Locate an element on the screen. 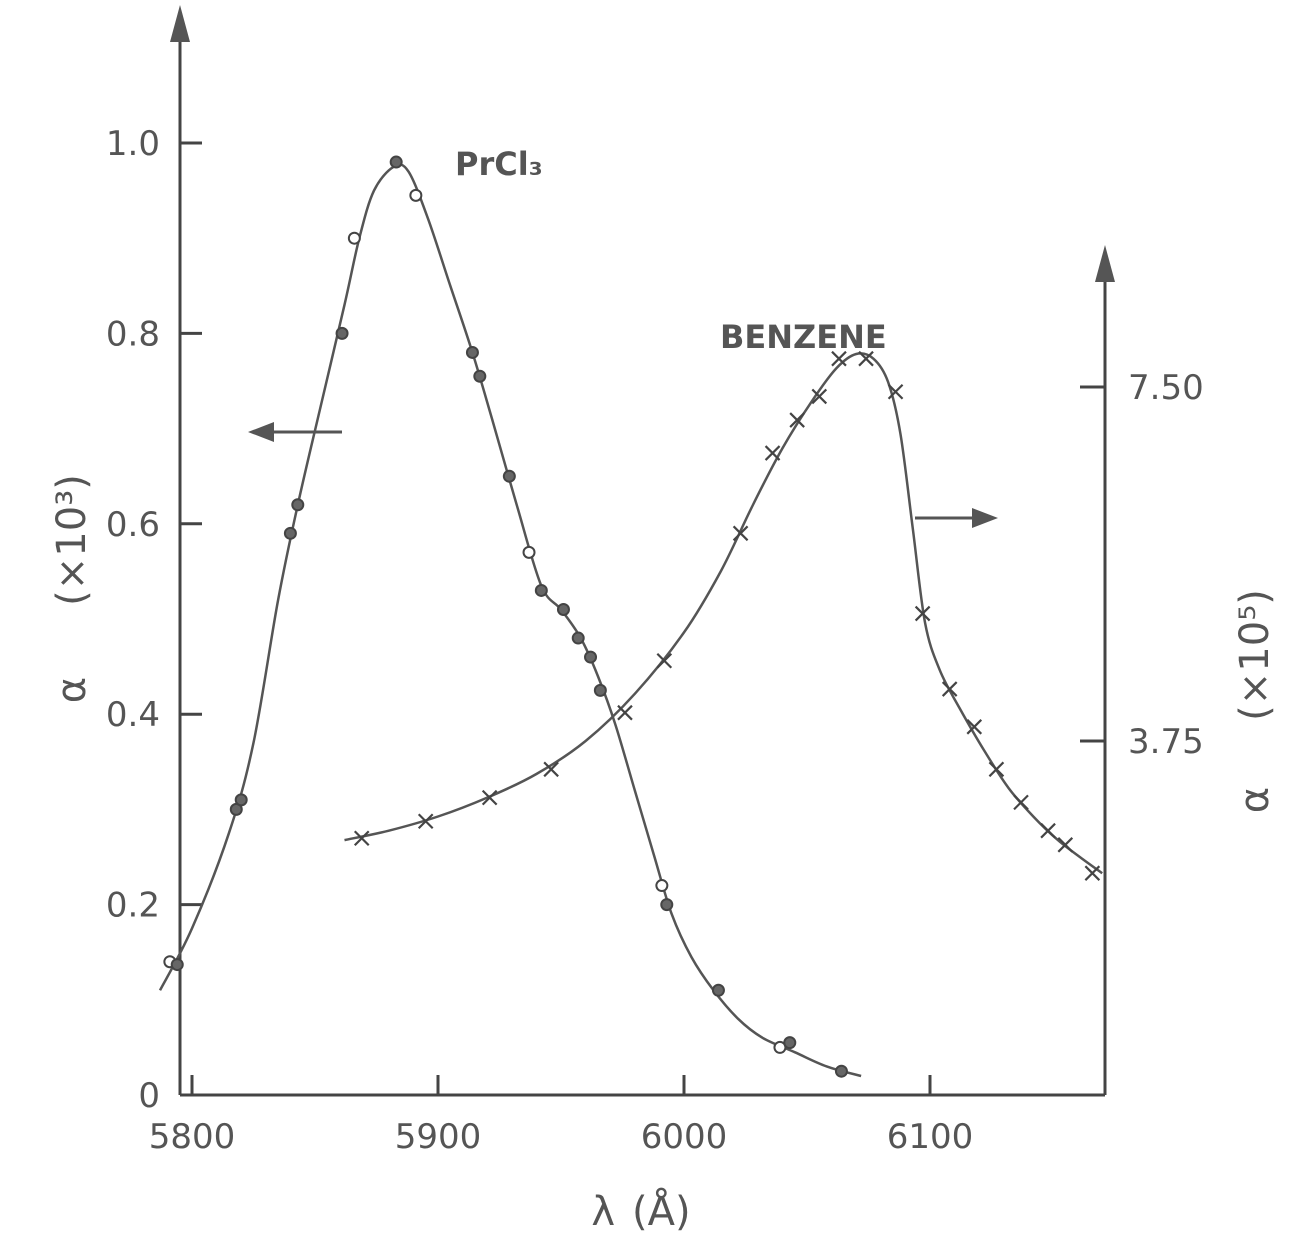 The width and height of the screenshot is (1296, 1234). right-axis-pointer-arrow-icon is located at coordinates (956, 518).